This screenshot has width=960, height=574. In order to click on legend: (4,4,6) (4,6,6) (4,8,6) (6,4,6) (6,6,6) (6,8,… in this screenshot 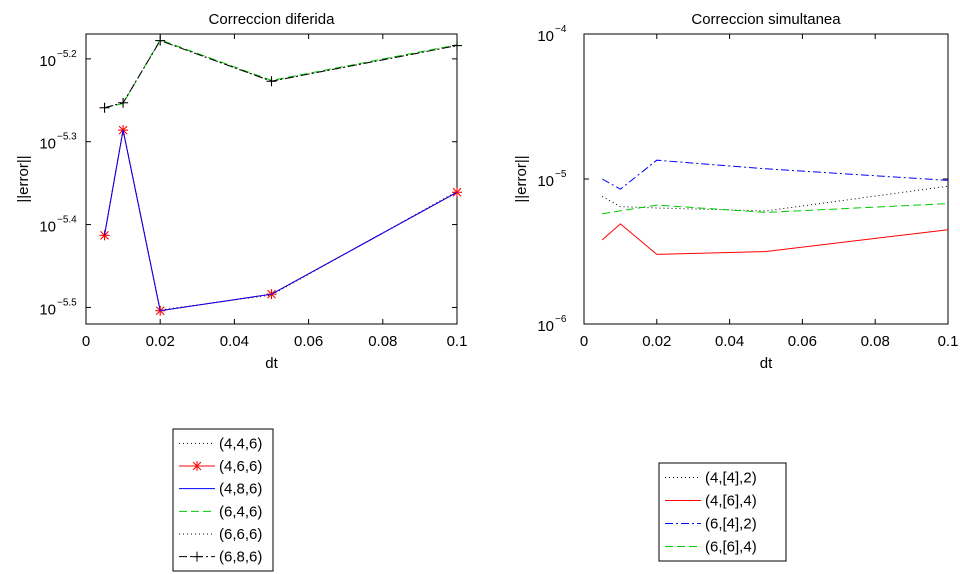, I will do `click(223, 500)`.